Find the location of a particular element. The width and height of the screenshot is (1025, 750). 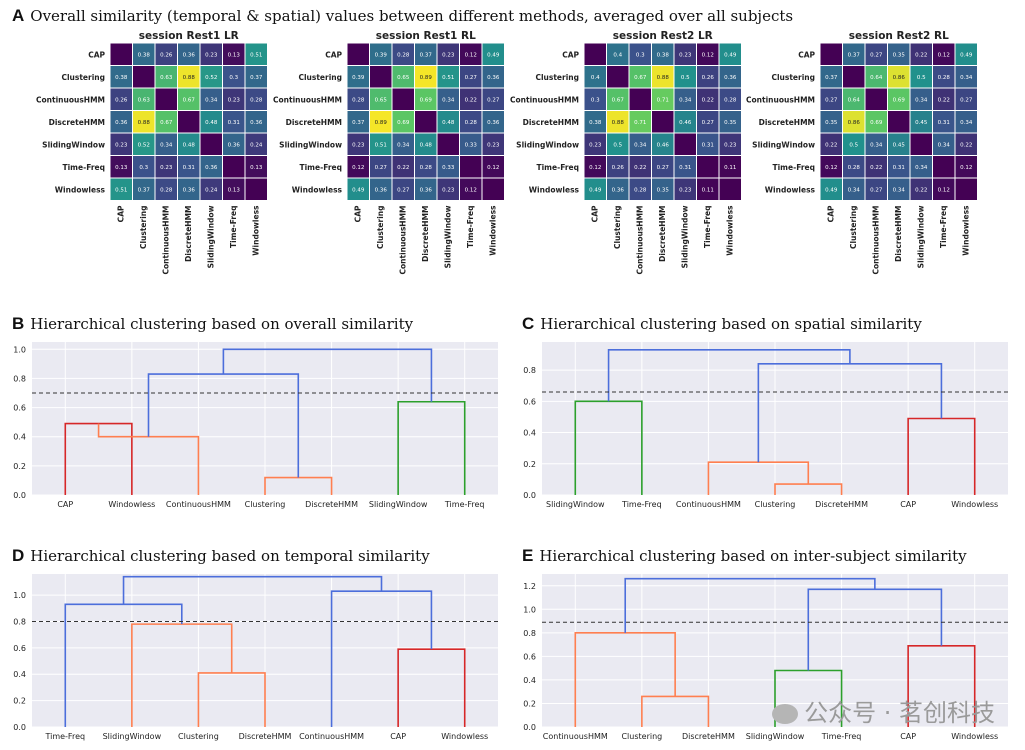

col-label: Time-Freq is located at coordinates (233, 227).